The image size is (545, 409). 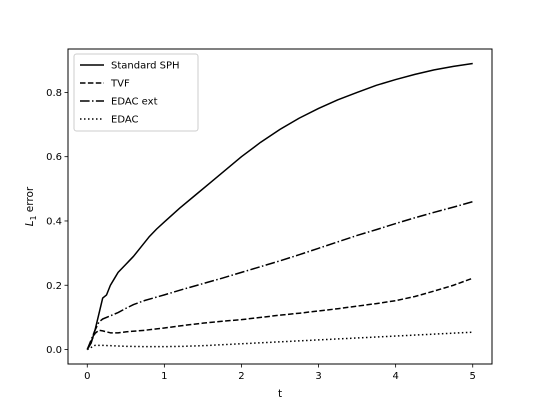 I want to click on y-axis-label-base: L, so click(x=30, y=223).